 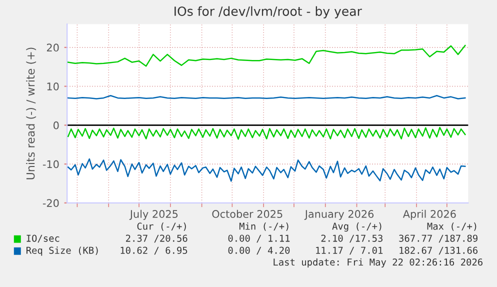 I want to click on text: 2.37 /20.56, so click(x=157, y=238).